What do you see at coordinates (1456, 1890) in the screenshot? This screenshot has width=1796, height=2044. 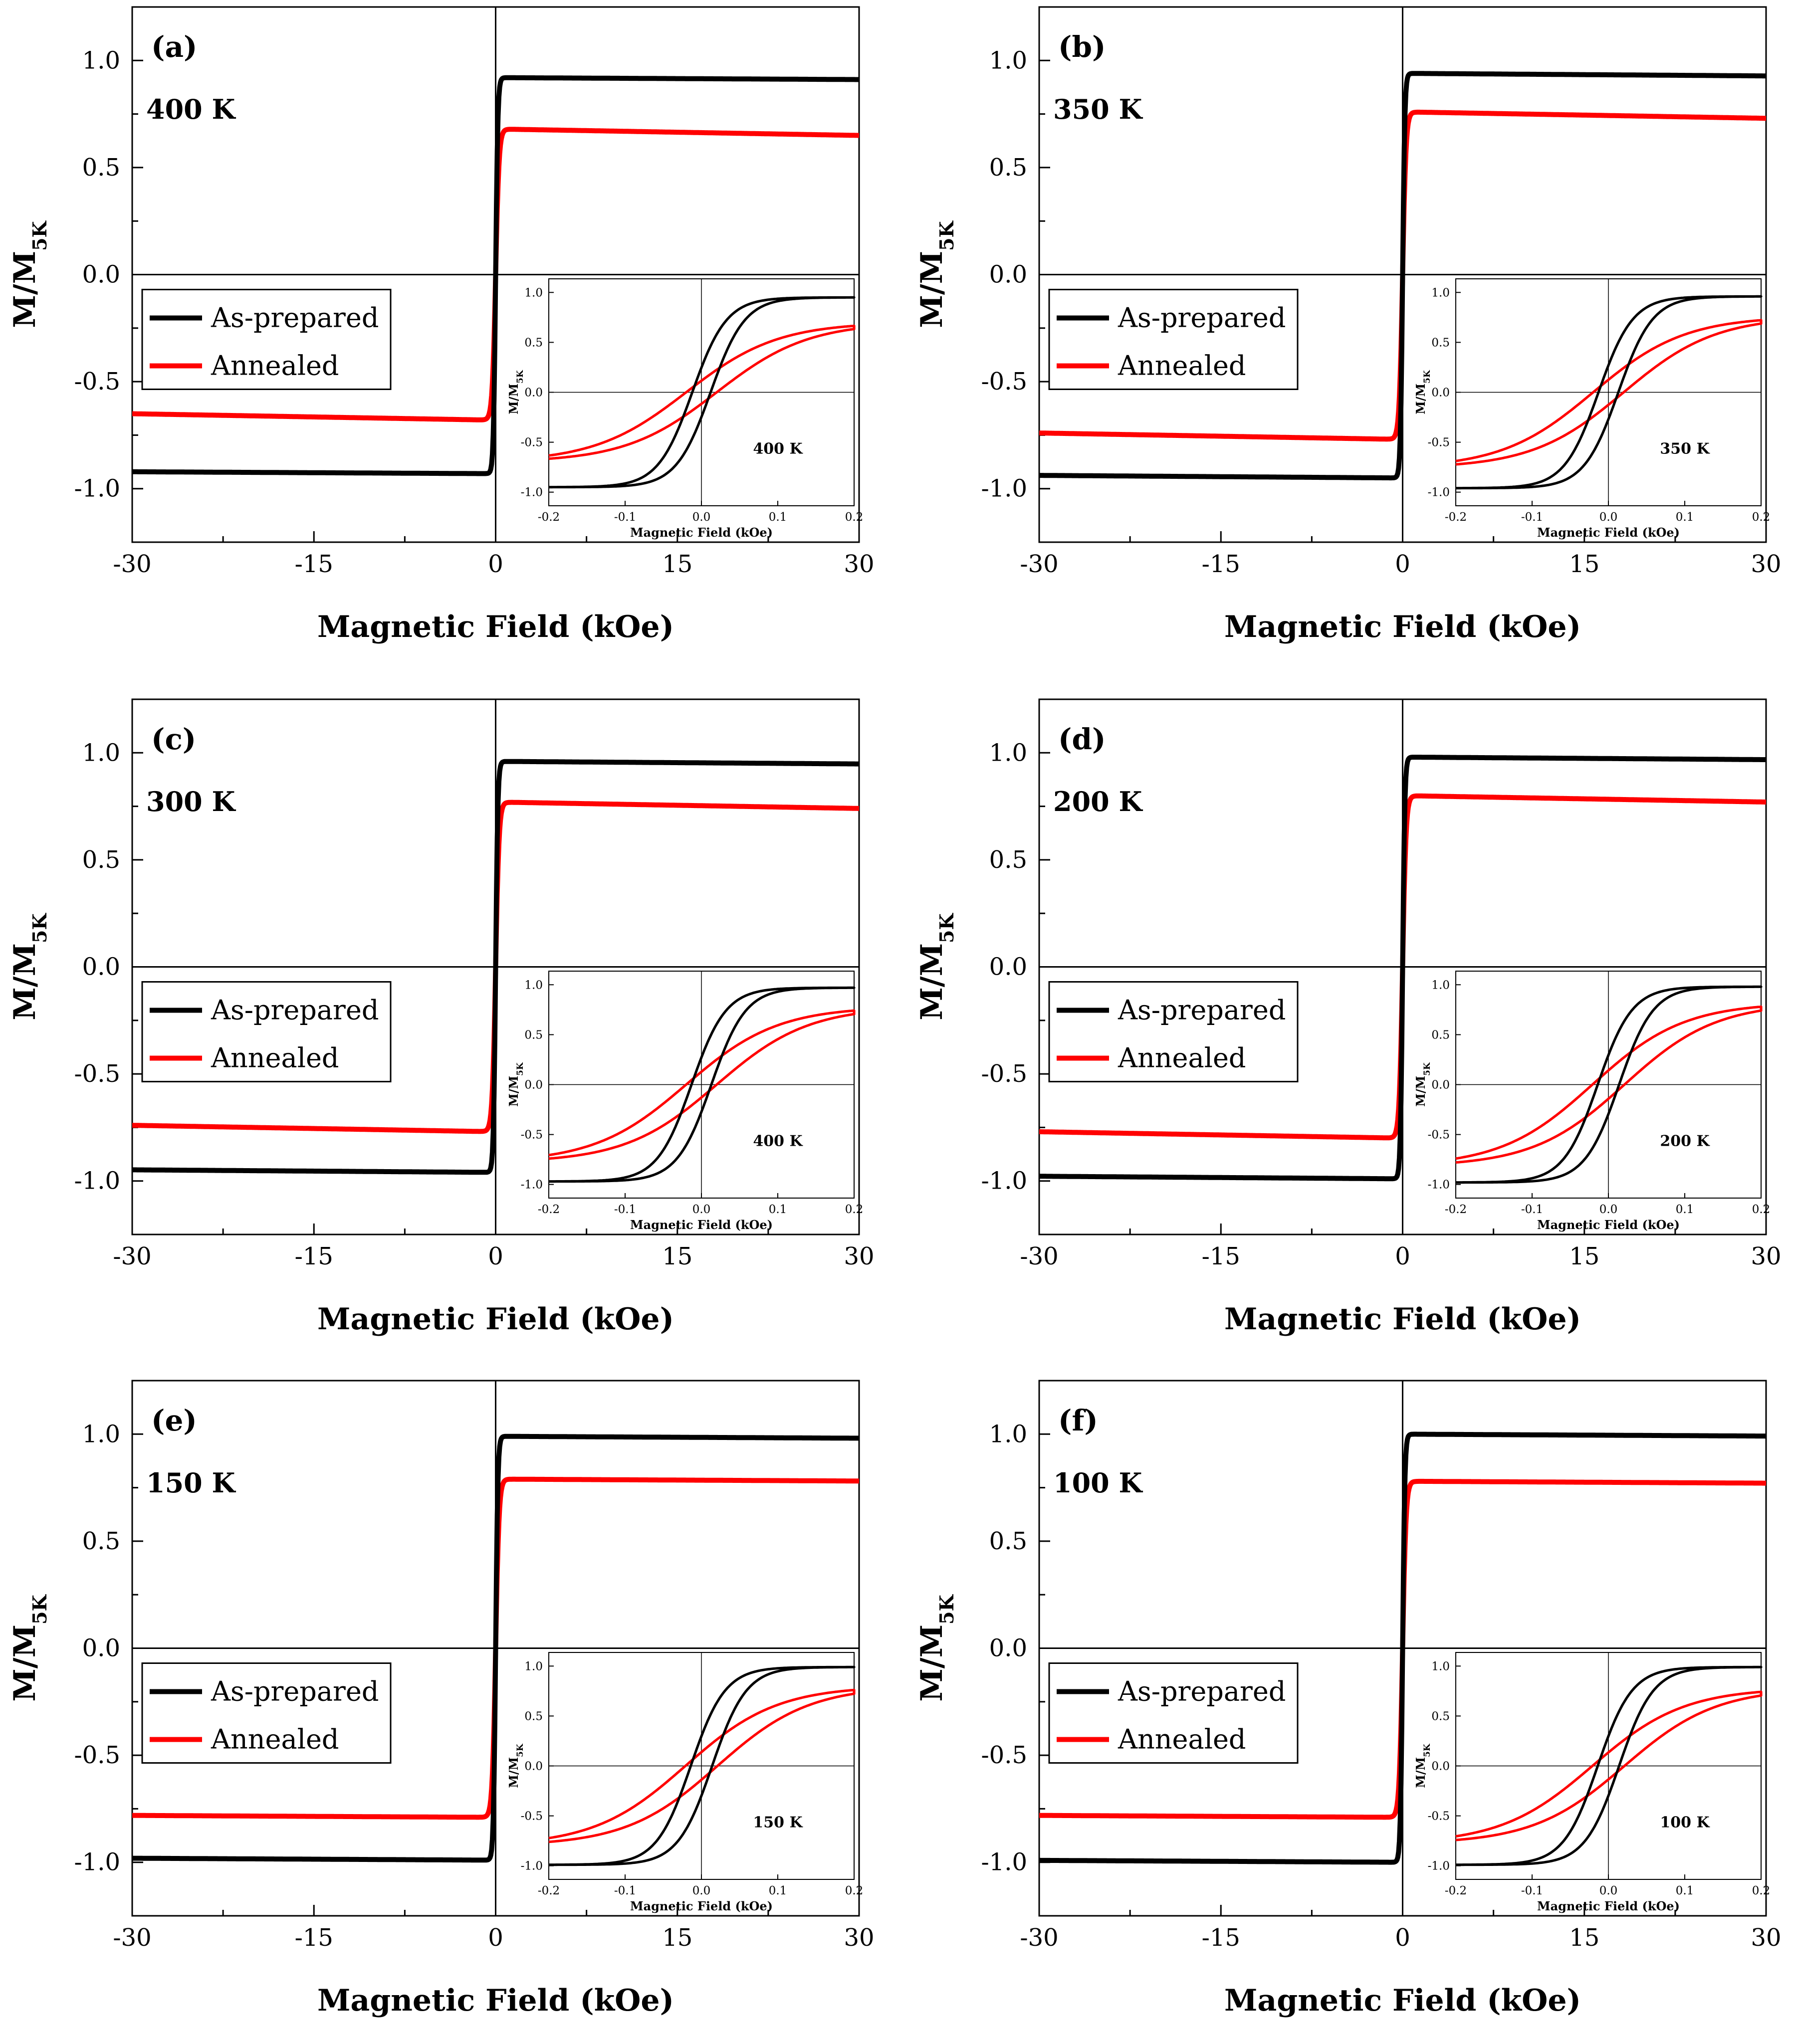 I see `inset-x-tick-label: -0.2` at bounding box center [1456, 1890].